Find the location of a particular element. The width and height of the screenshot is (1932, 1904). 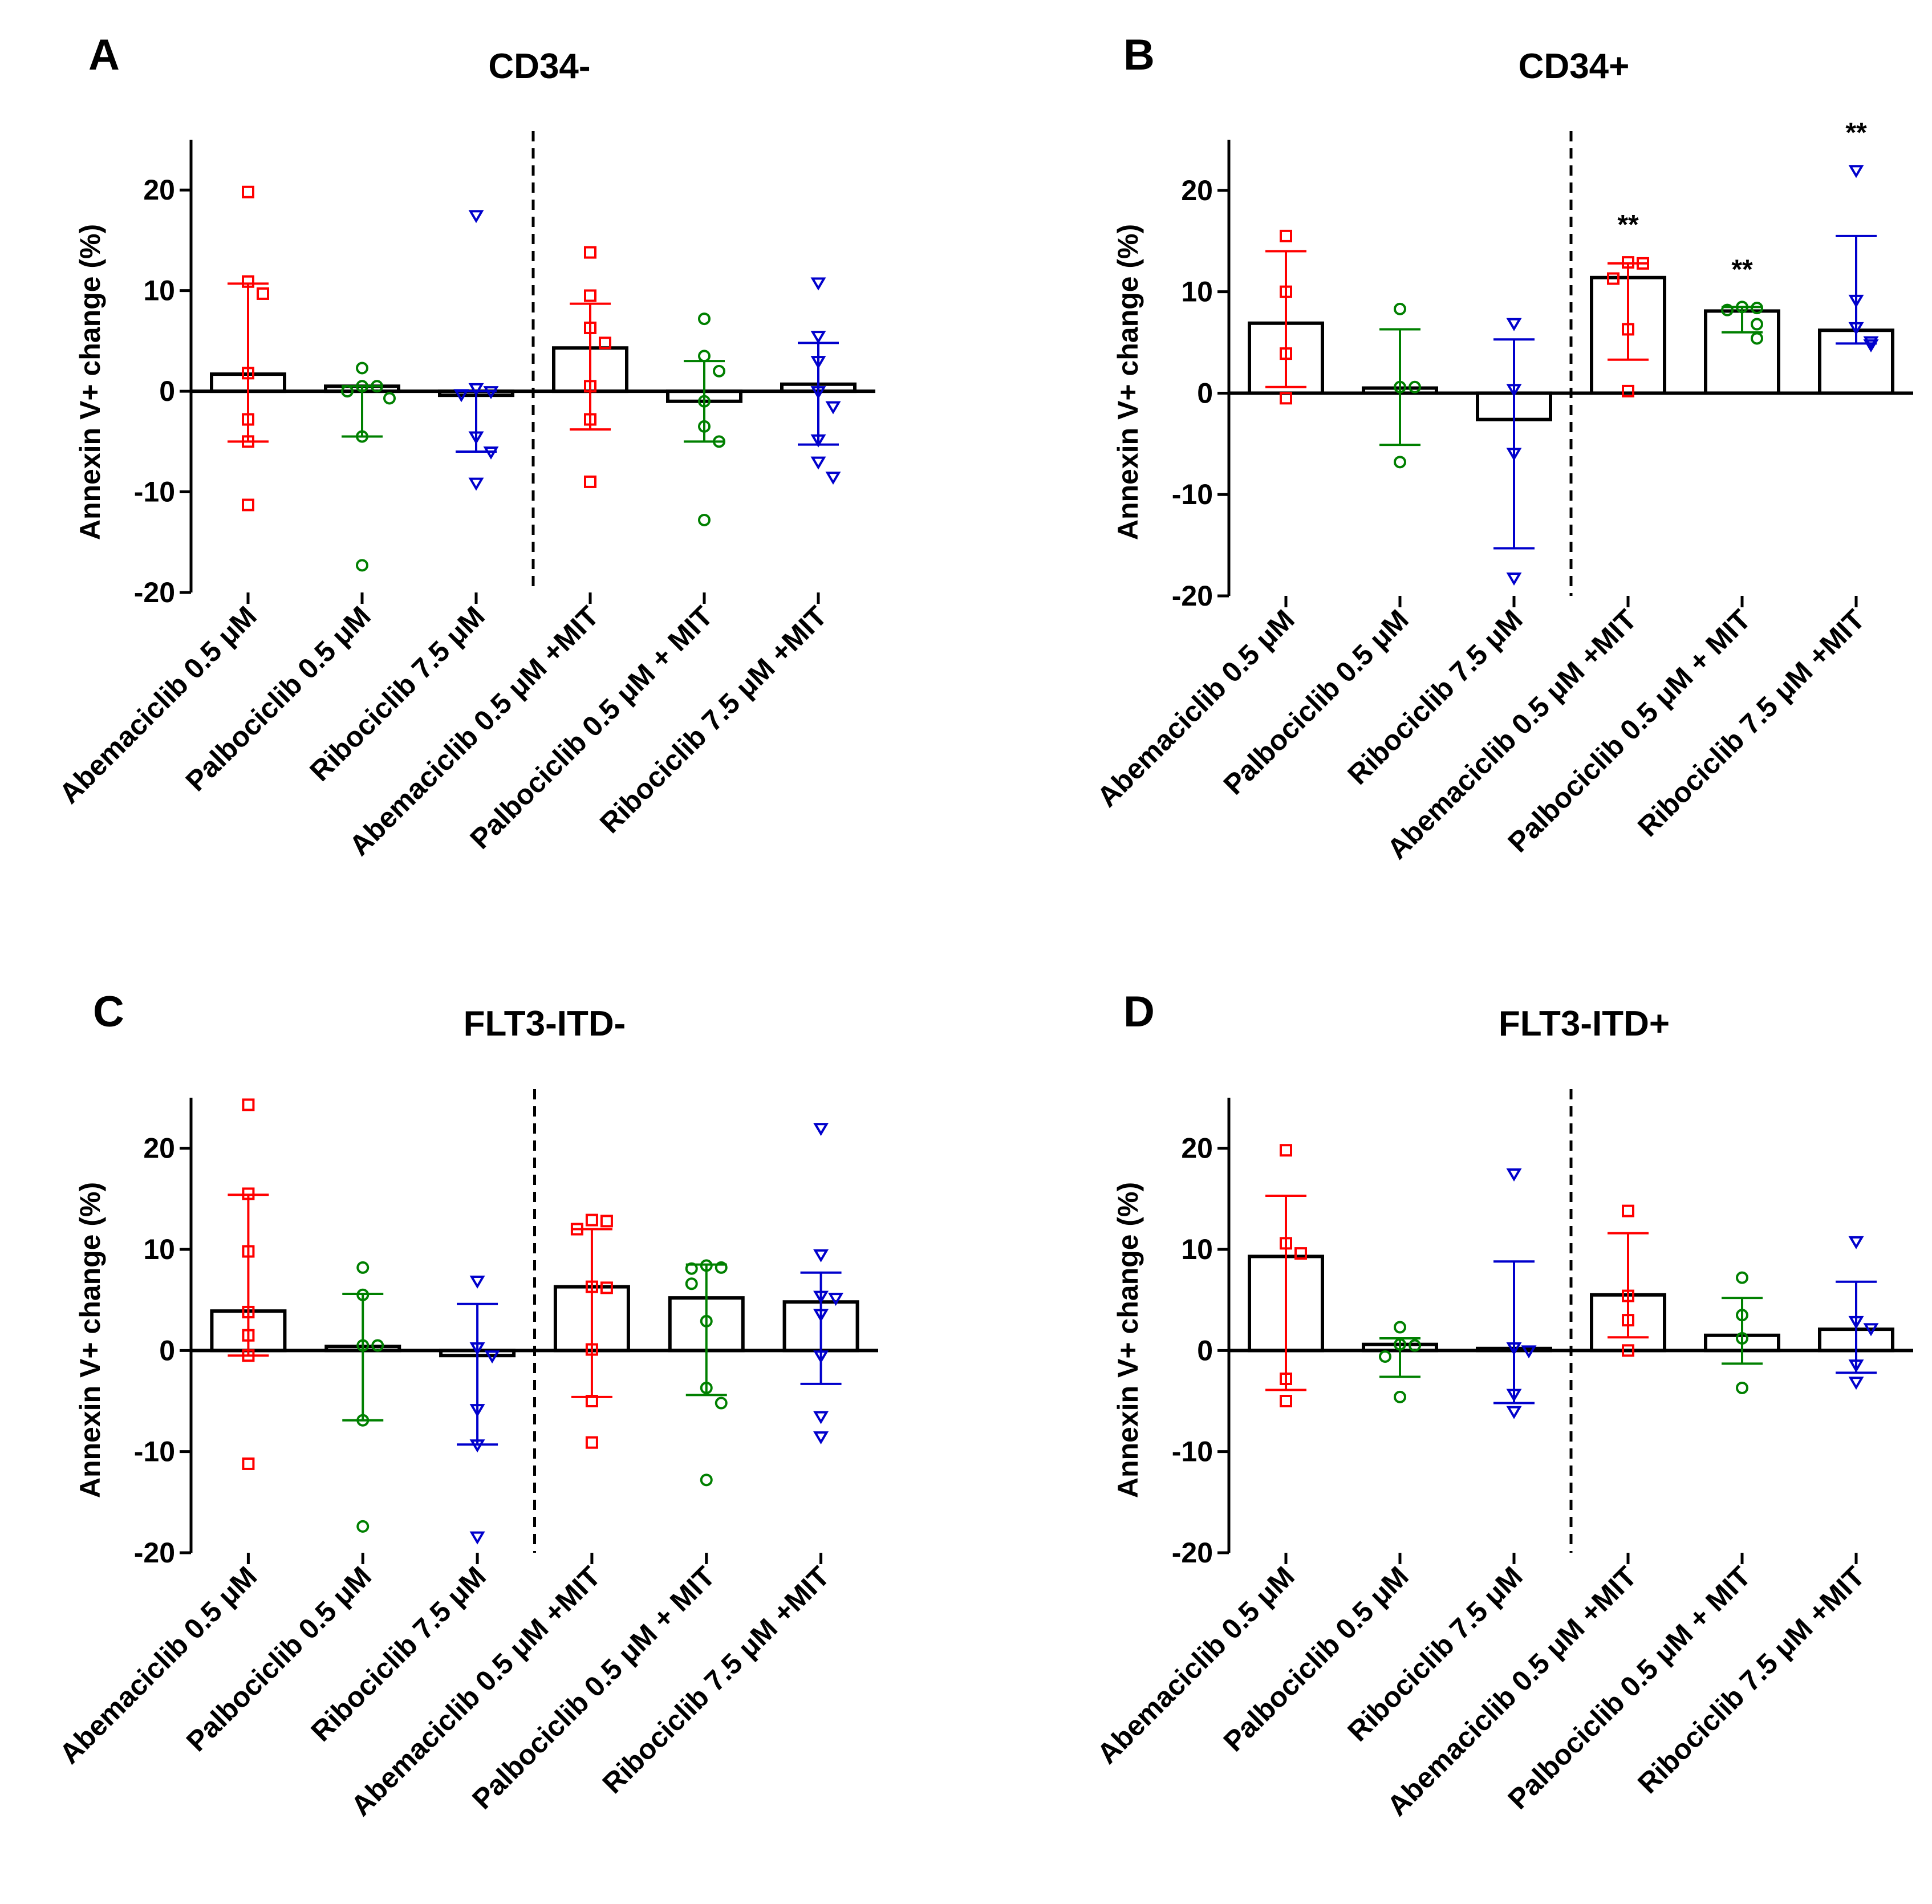

y-tick-label: 20 is located at coordinates (1197, 190).